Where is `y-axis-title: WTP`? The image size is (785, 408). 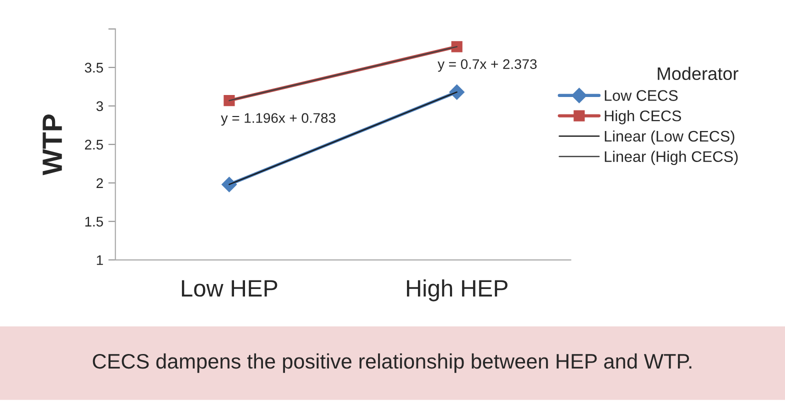 y-axis-title: WTP is located at coordinates (52, 145).